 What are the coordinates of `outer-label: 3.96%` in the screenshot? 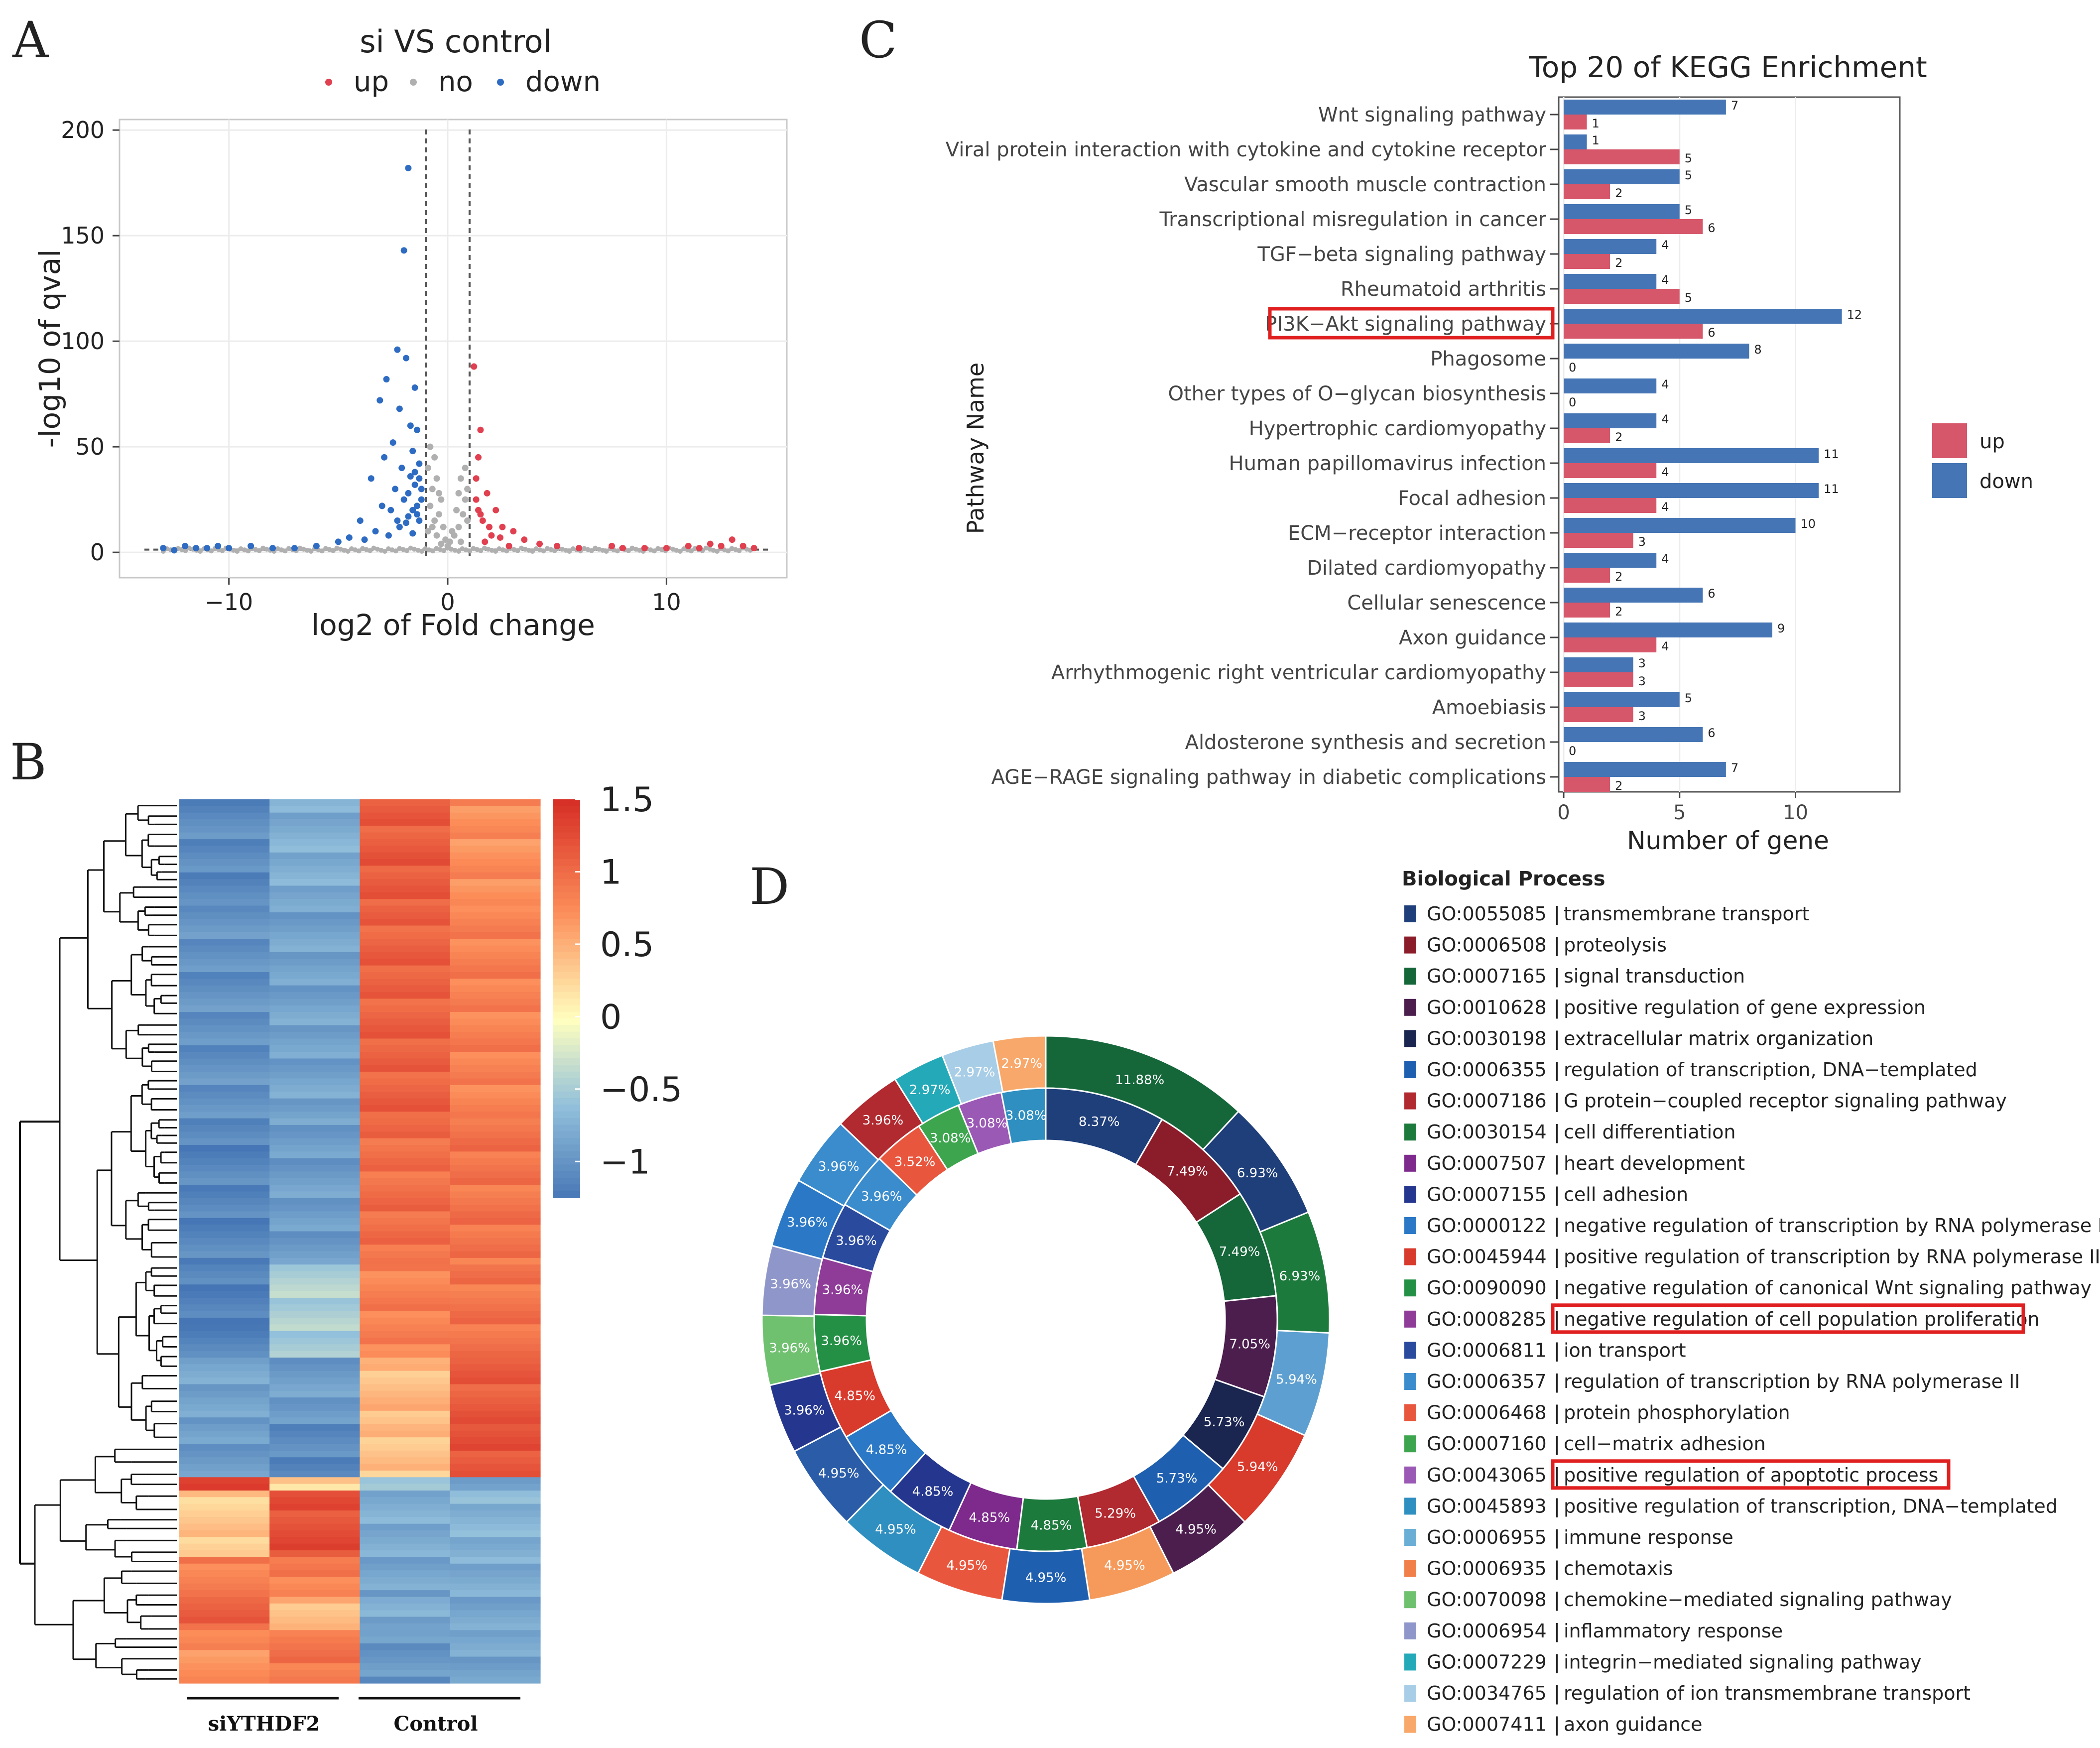 It's located at (790, 1284).